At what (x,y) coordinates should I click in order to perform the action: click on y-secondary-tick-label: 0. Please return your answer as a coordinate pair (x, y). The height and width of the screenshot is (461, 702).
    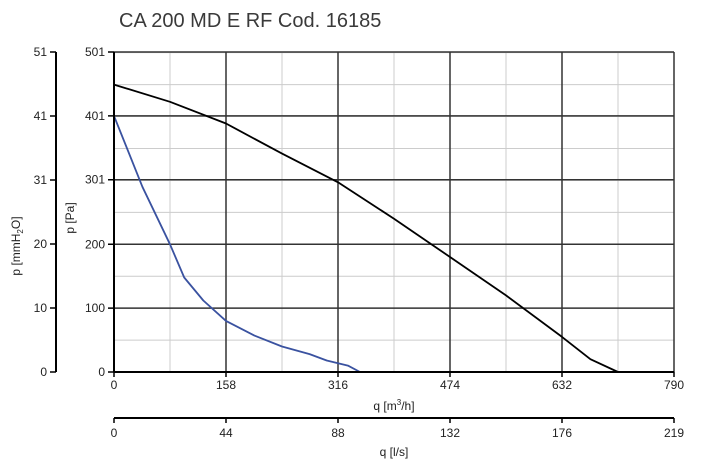
    Looking at the image, I should click on (43, 372).